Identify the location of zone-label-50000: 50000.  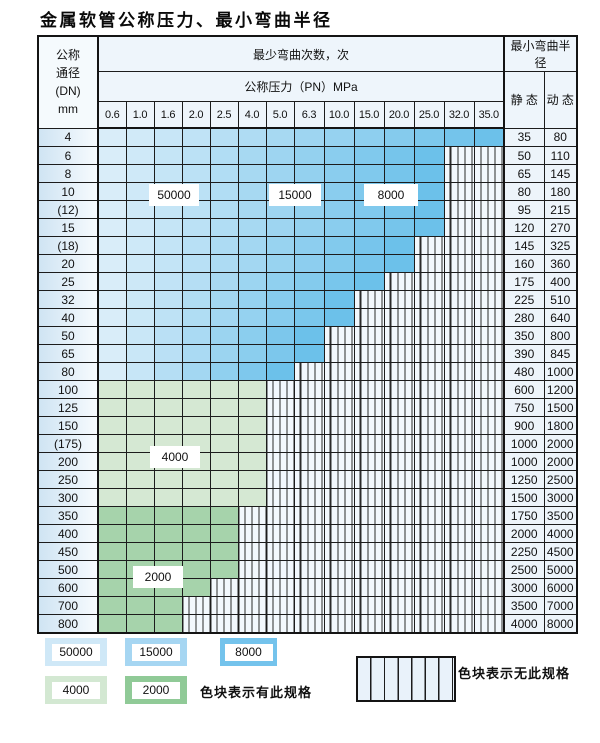
(174, 195).